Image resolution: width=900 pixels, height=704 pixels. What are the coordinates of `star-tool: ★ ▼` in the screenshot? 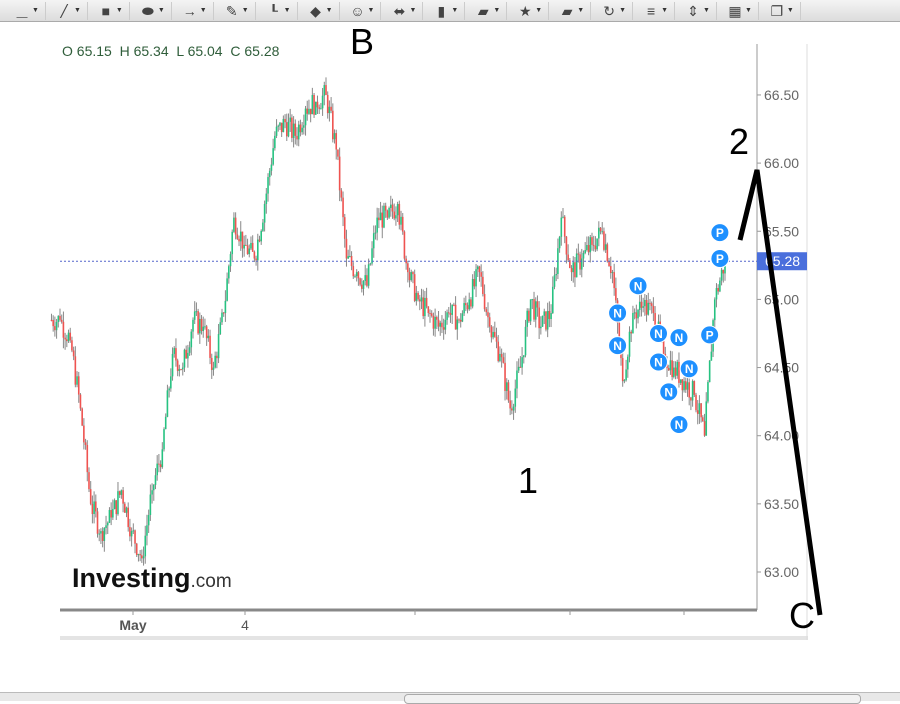 It's located at (530, 10).